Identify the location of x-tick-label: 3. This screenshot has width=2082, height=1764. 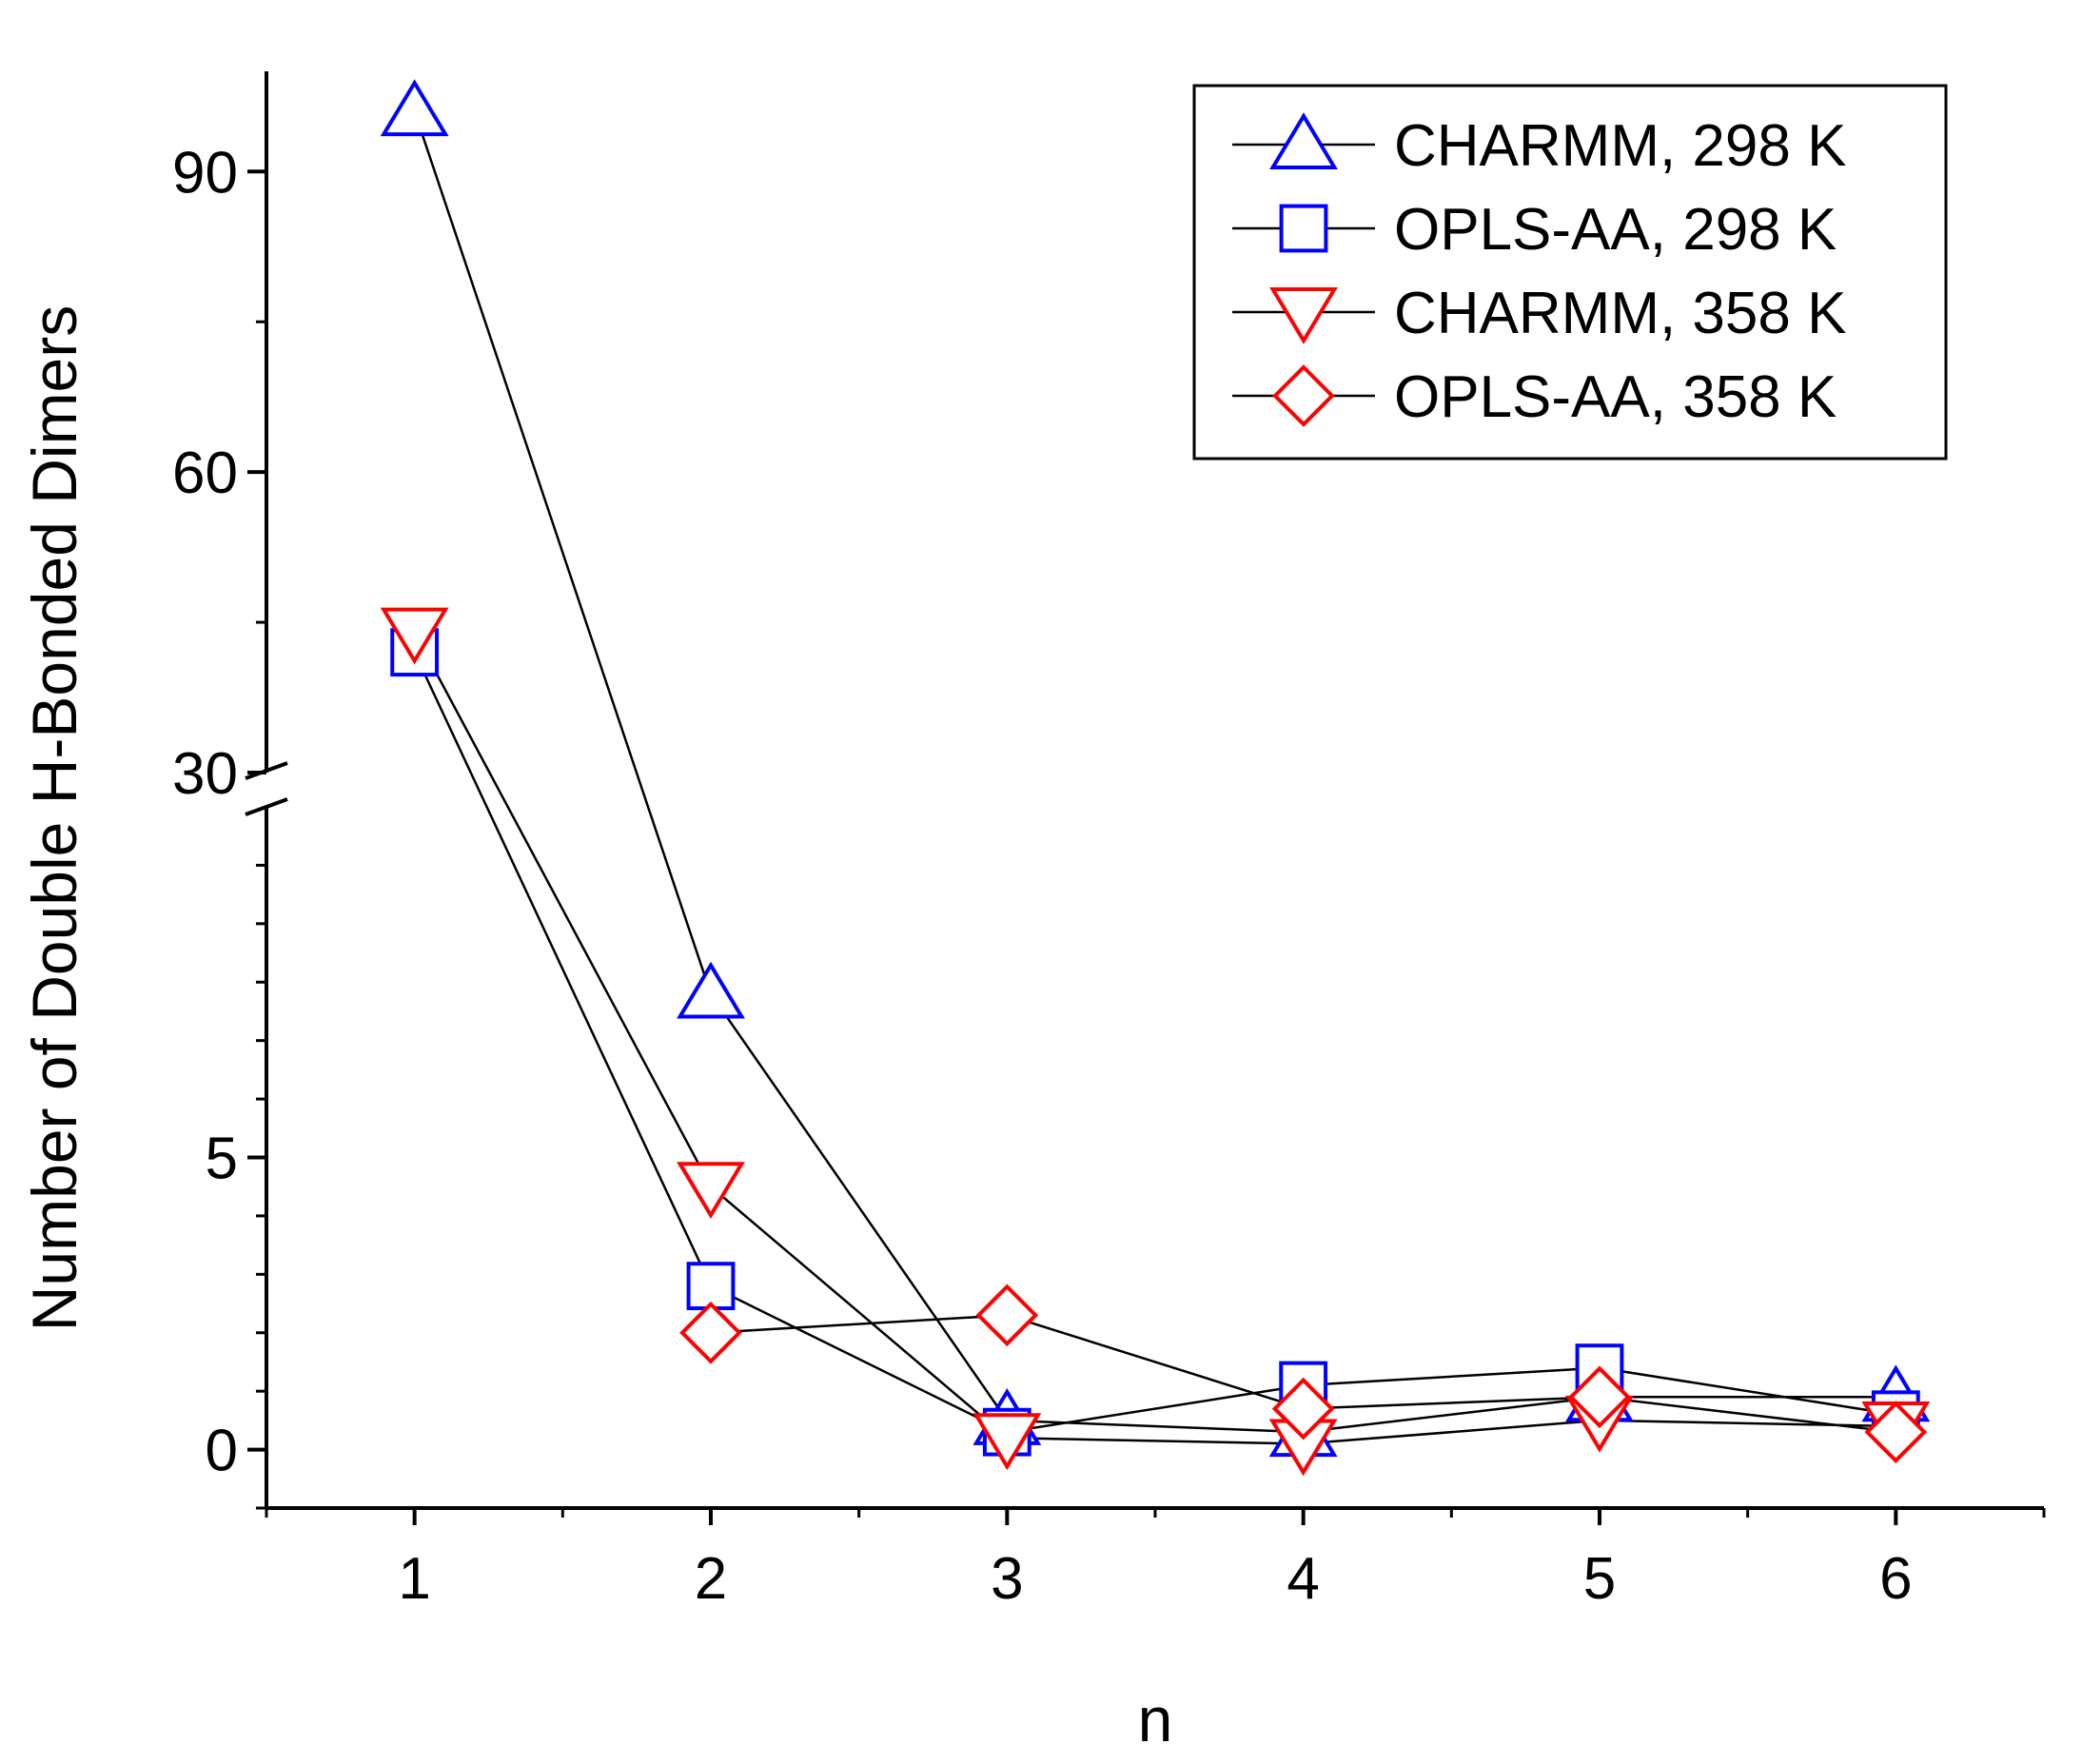
(1007, 1579).